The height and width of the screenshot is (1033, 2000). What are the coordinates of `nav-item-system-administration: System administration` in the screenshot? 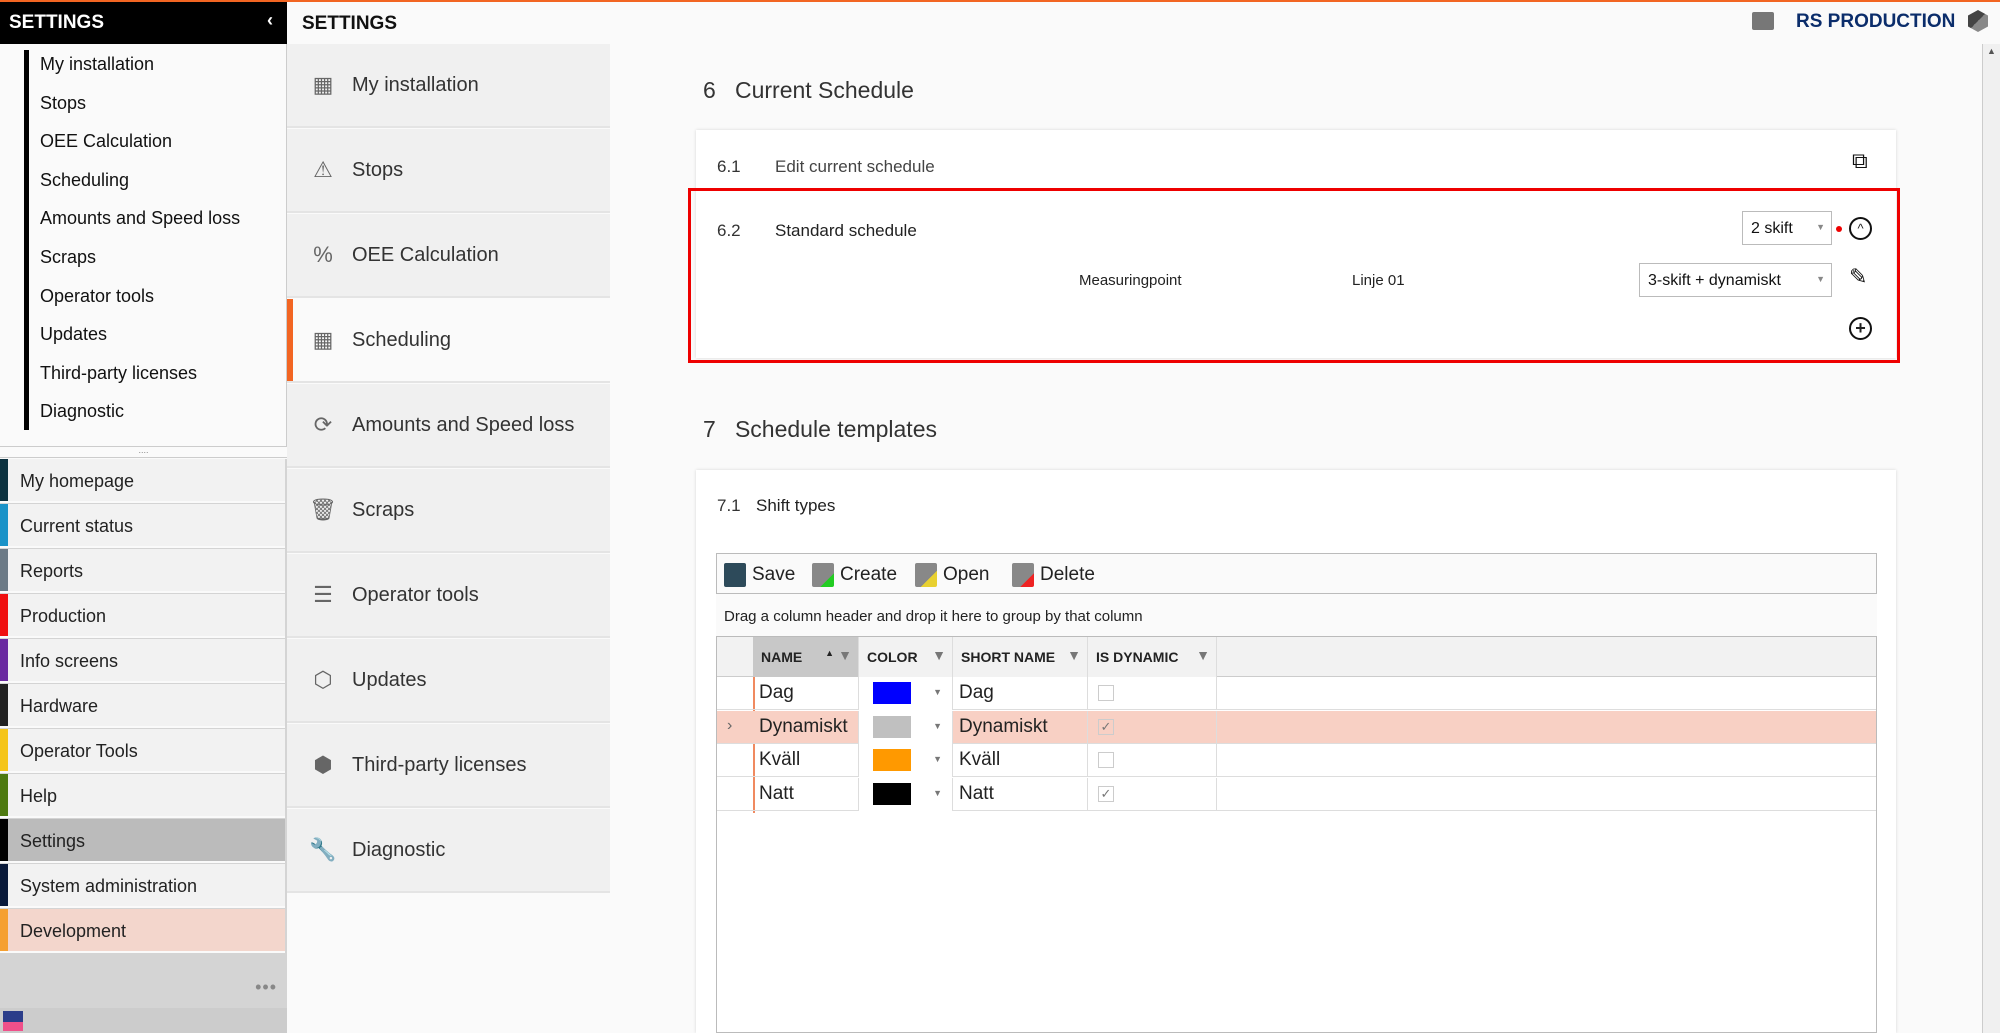 It's located at (142, 886).